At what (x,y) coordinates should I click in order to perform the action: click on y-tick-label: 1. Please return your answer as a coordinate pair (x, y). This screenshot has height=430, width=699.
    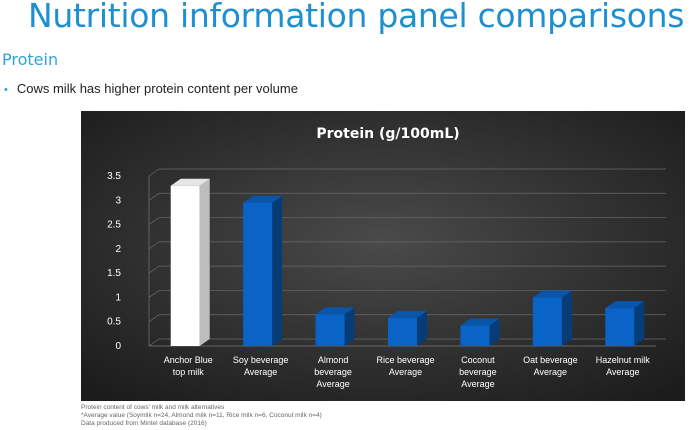
    Looking at the image, I should click on (118, 297).